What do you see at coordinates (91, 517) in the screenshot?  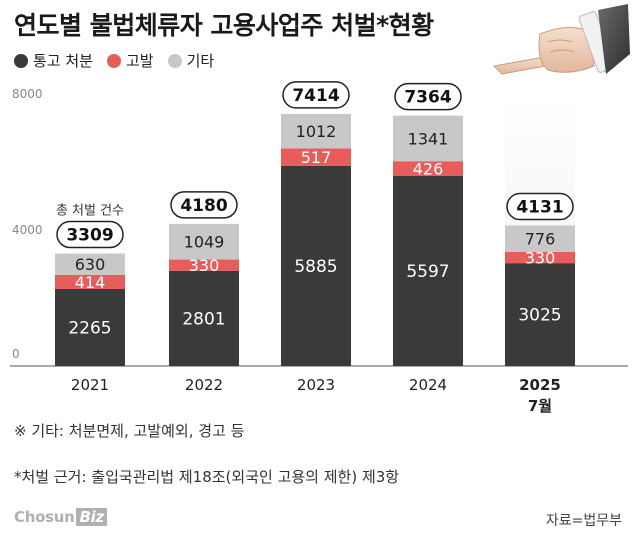 I see `logo-biz: Biz` at bounding box center [91, 517].